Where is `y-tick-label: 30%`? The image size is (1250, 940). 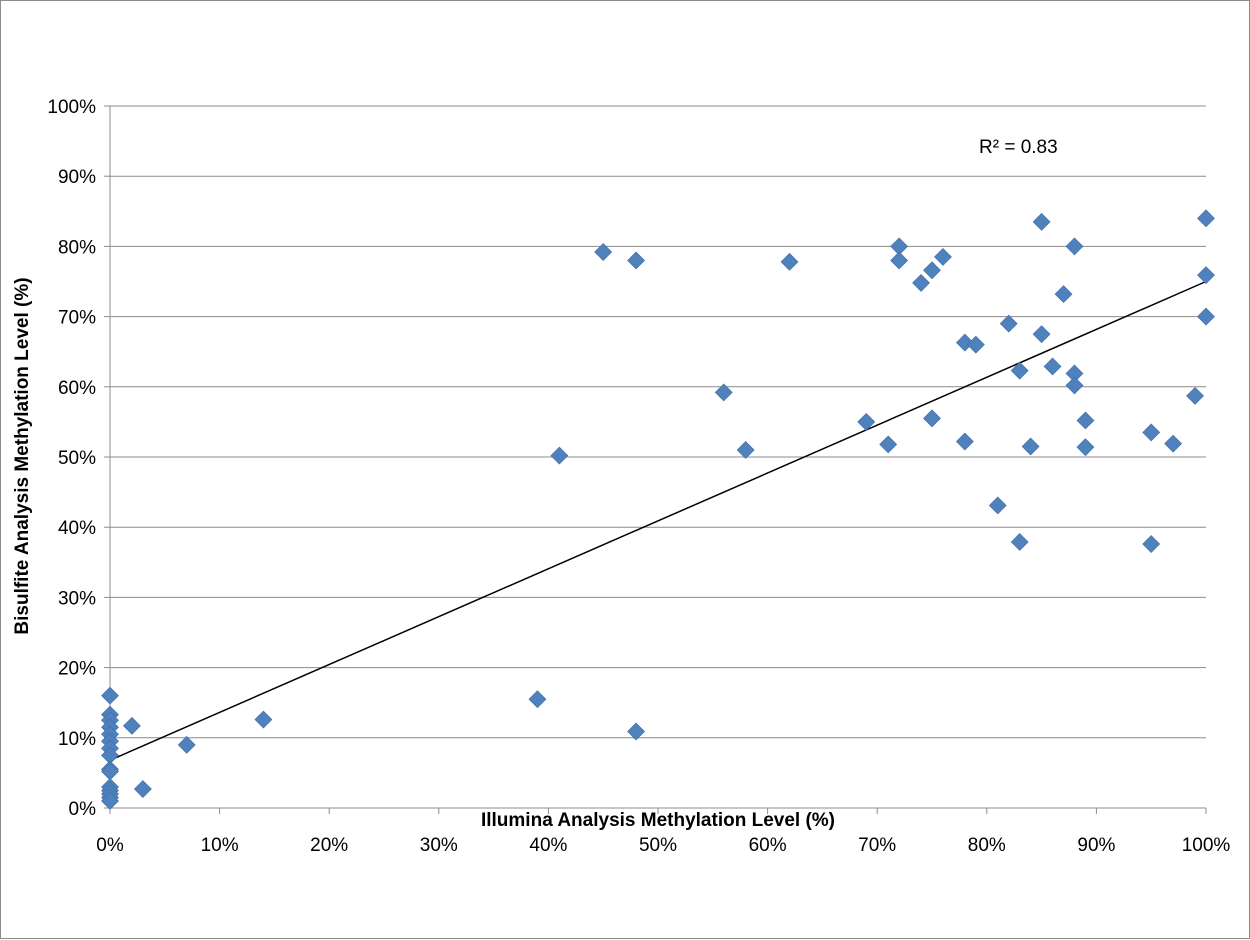
y-tick-label: 30% is located at coordinates (77, 598).